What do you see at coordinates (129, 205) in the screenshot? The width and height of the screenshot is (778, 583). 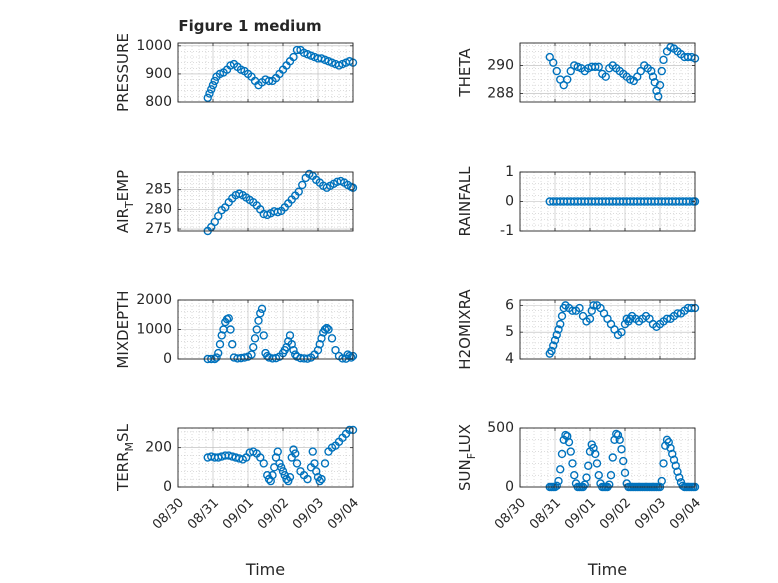 I see `y-axis-label-subscript: T` at bounding box center [129, 205].